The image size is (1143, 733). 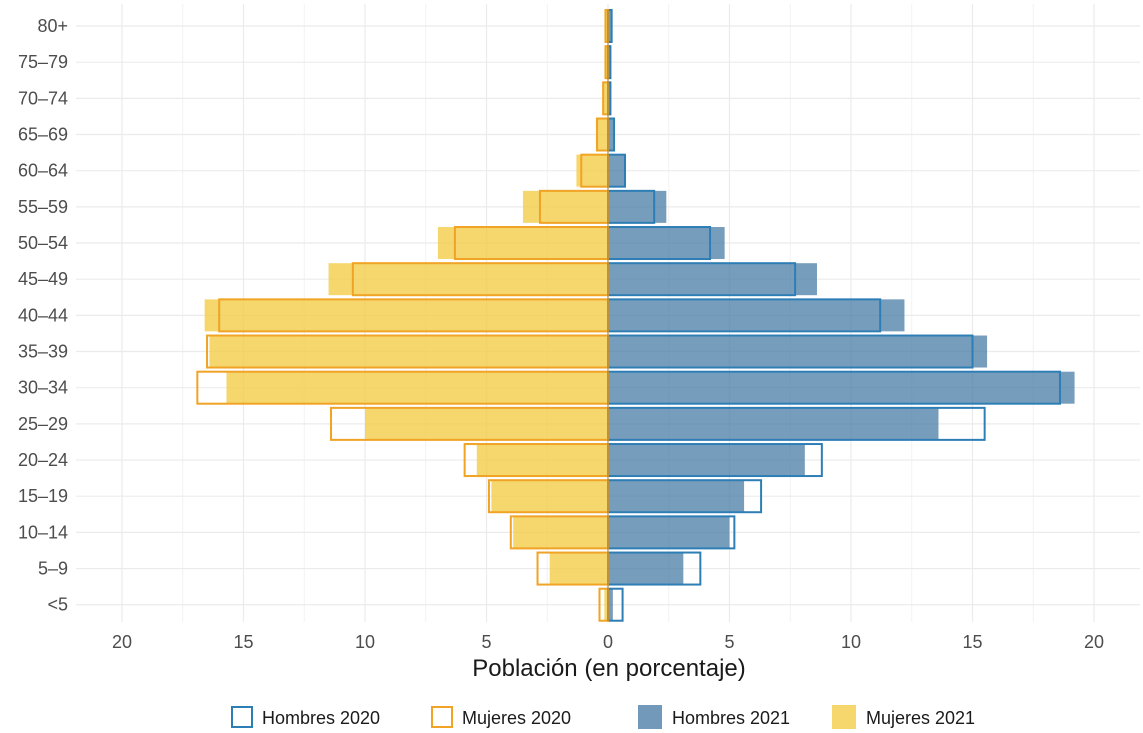 What do you see at coordinates (43, 98) in the screenshot?
I see `y-tick-label-14: 70–74` at bounding box center [43, 98].